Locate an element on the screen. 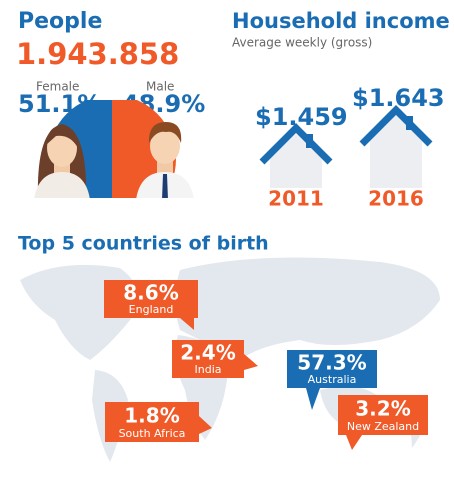 This screenshot has width=454, height=478. people-total: 1.943.858 is located at coordinates (97, 54).